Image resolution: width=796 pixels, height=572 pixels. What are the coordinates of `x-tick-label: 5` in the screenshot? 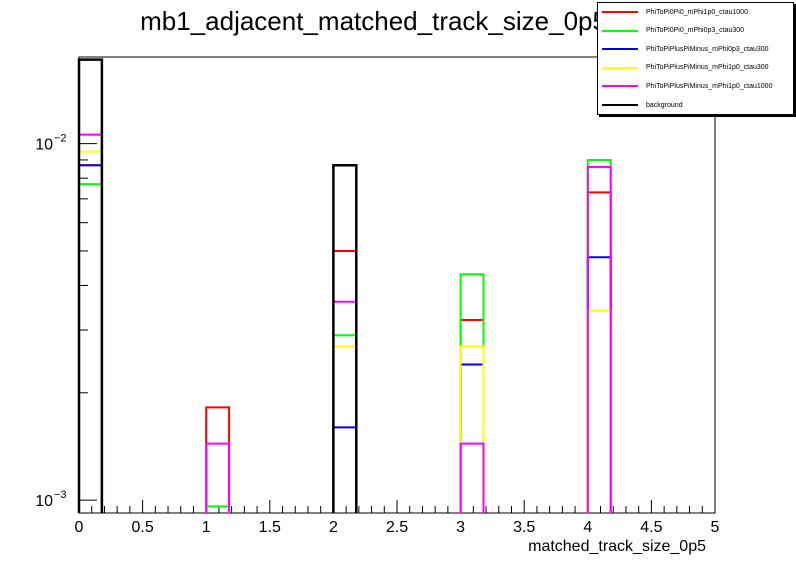 It's located at (715, 527).